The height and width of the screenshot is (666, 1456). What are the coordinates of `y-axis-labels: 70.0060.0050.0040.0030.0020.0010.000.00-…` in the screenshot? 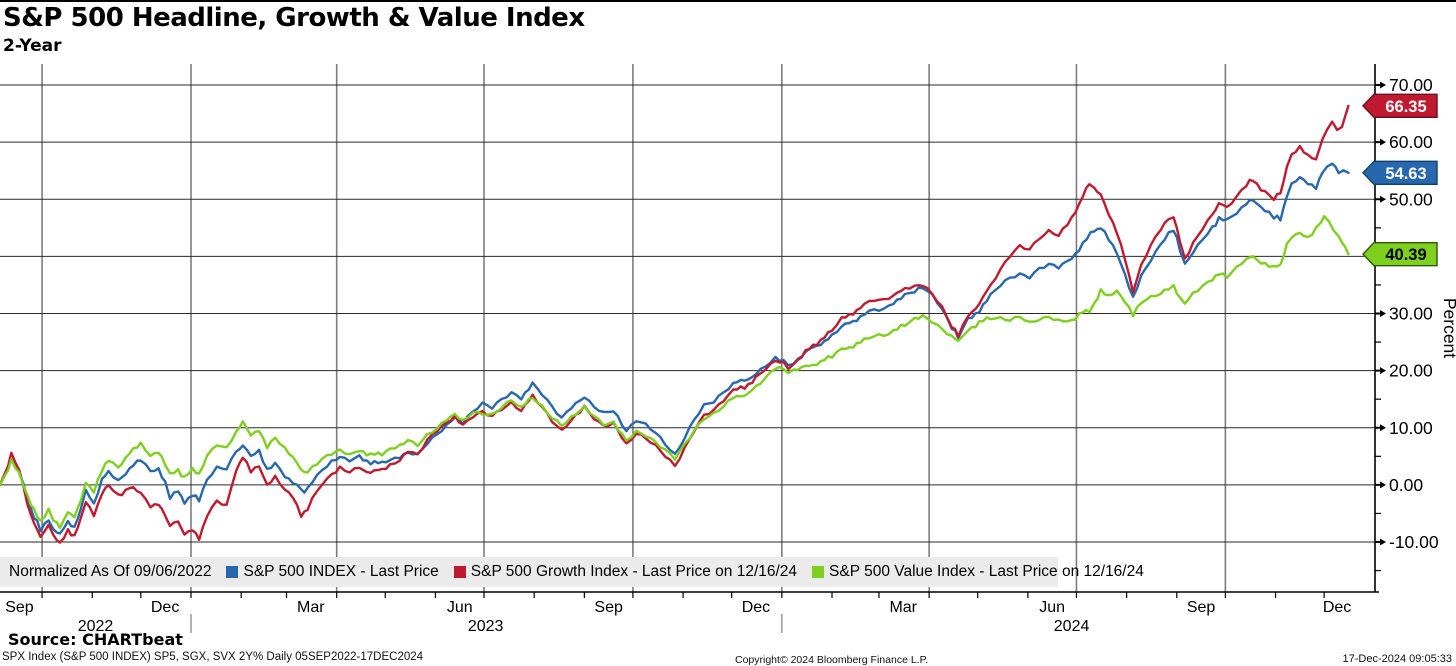 It's located at (1407, 323).